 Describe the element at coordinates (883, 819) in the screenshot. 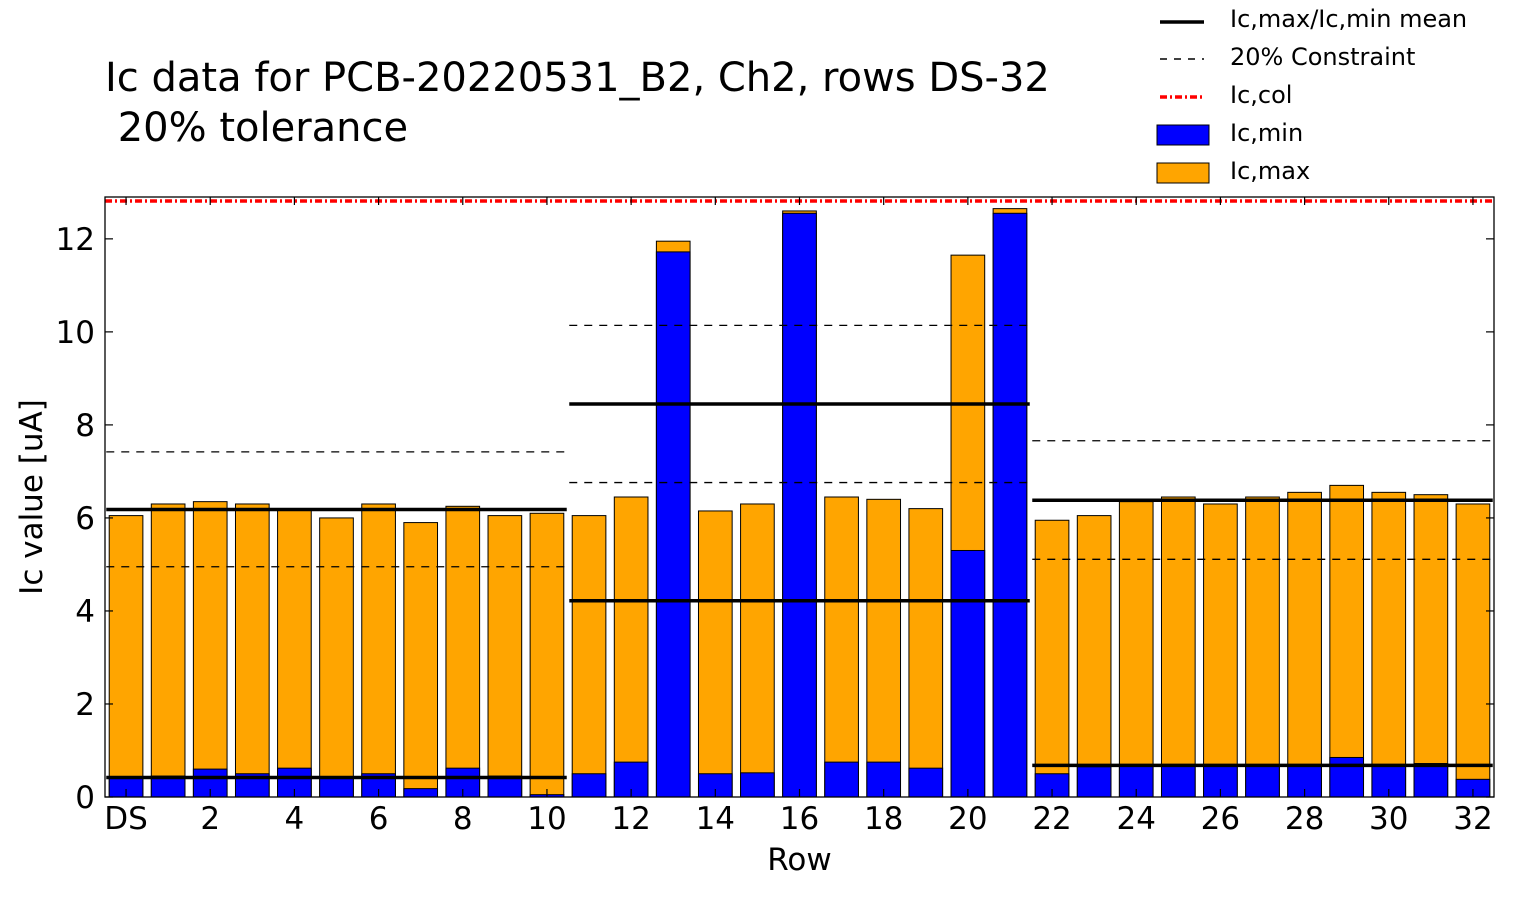

I see `x-tick-label-18: 18` at that location.